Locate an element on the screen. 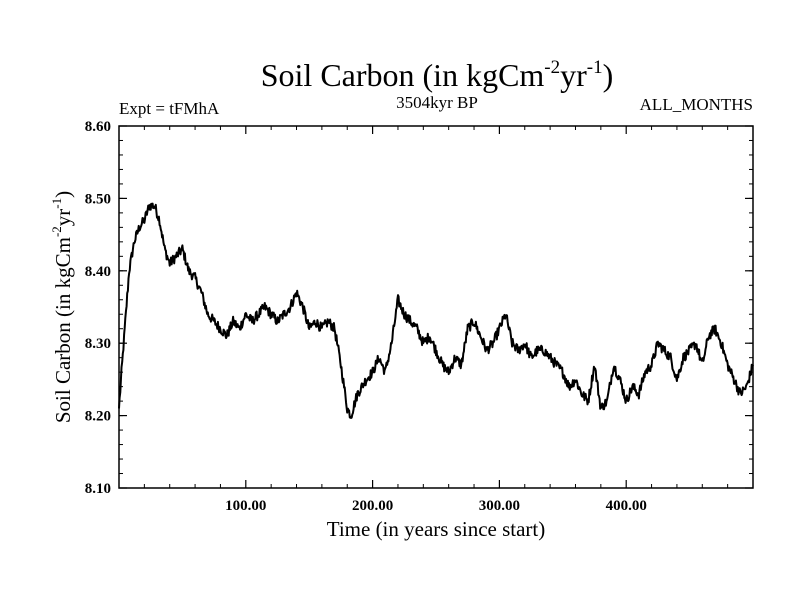 The height and width of the screenshot is (600, 800). x-tick-label: 100.00 is located at coordinates (245, 506).